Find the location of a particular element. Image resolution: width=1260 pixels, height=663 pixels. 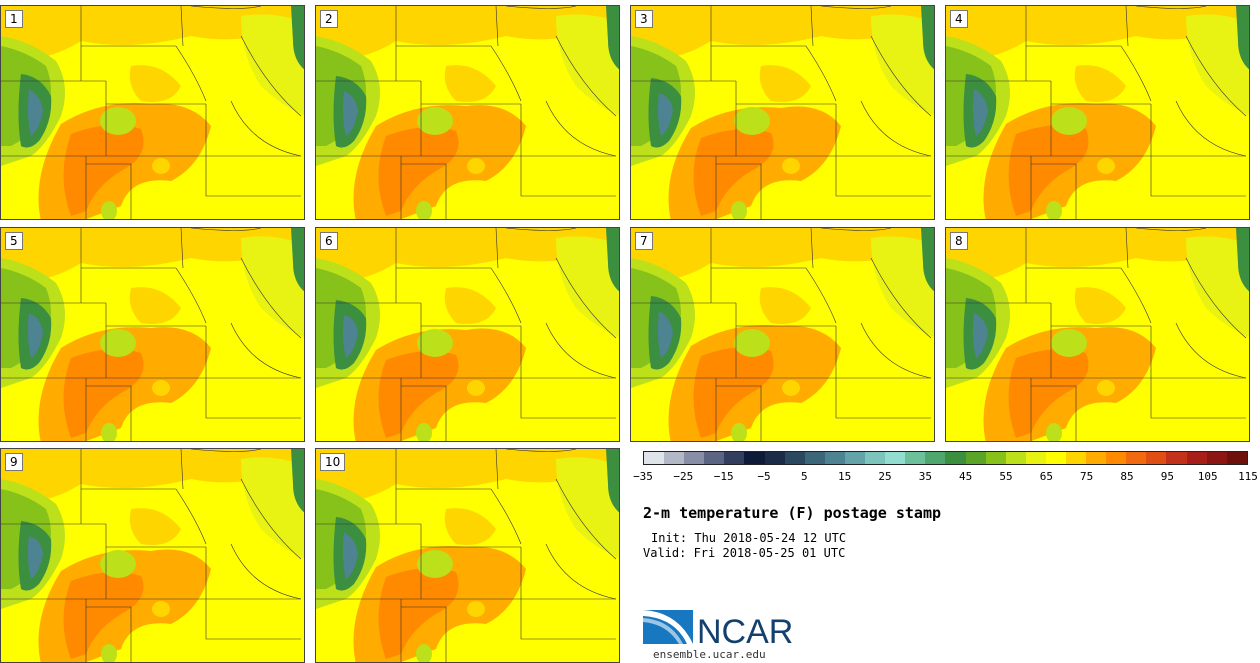

colorbar-tick-label: 95 is located at coordinates (1167, 476).